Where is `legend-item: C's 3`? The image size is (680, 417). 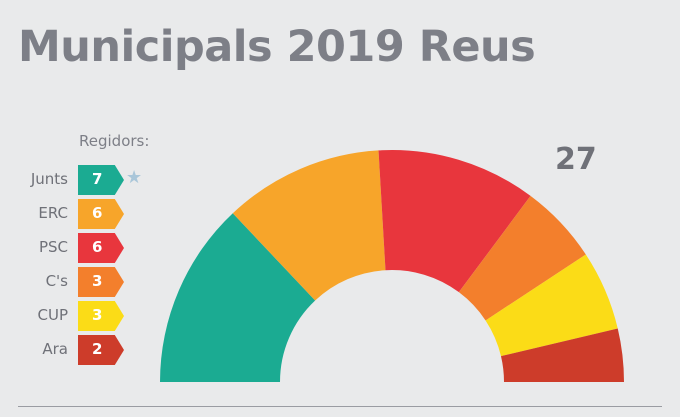
legend-item: C's 3 is located at coordinates (80, 282).